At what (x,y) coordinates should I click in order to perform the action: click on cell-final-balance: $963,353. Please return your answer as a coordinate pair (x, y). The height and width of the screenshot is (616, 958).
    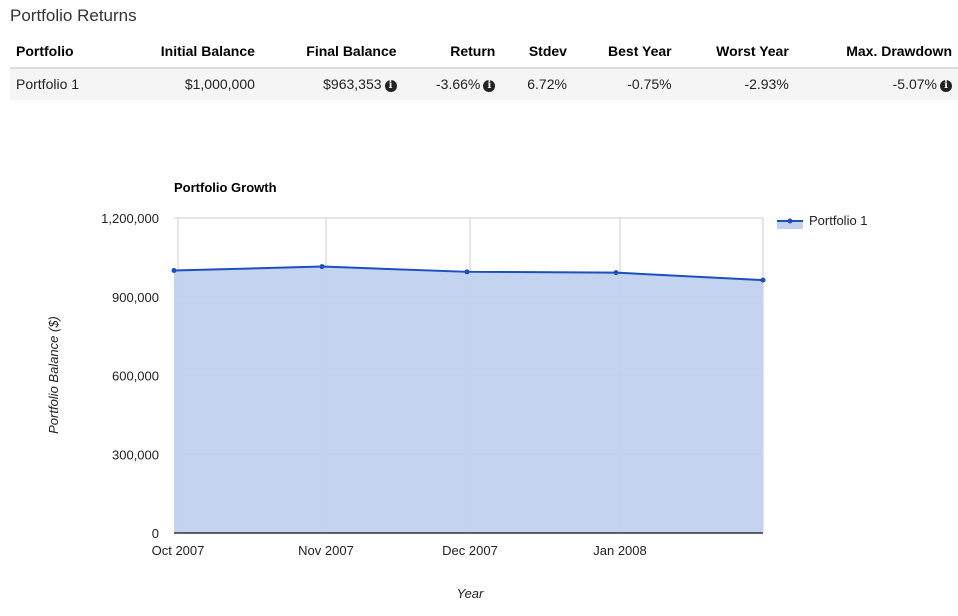
    Looking at the image, I should click on (352, 84).